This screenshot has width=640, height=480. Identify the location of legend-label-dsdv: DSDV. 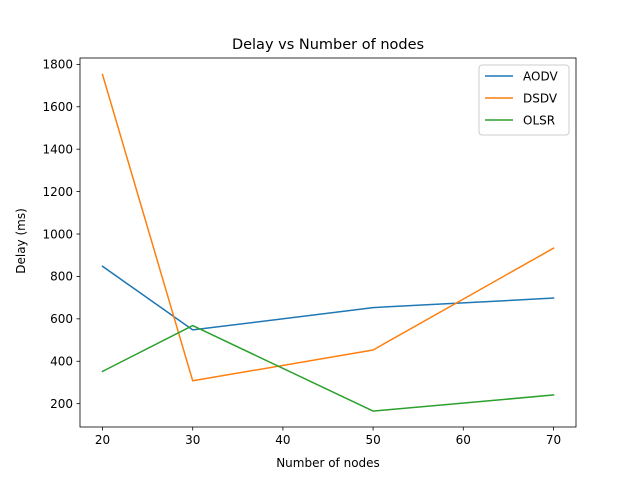
(540, 98).